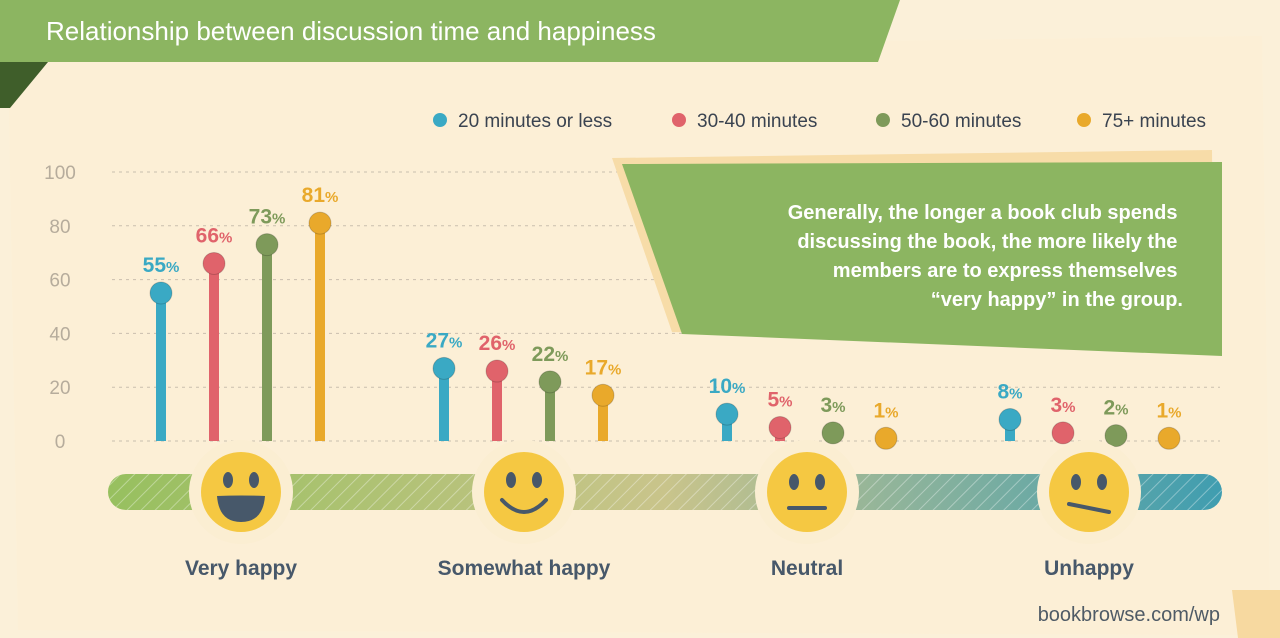 The image size is (1280, 638). What do you see at coordinates (983, 213) in the screenshot?
I see `callout-line-1: Generally, the longer a book club spends` at bounding box center [983, 213].